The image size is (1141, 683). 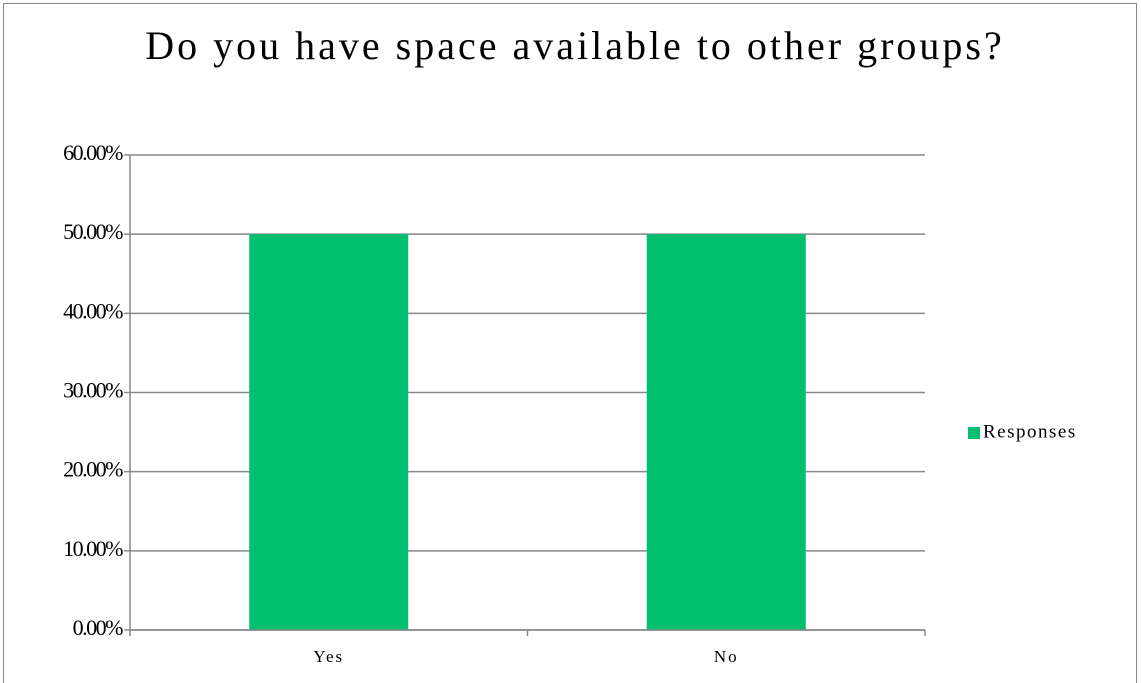 What do you see at coordinates (98, 627) in the screenshot?
I see `y-tick-label: 0.00%` at bounding box center [98, 627].